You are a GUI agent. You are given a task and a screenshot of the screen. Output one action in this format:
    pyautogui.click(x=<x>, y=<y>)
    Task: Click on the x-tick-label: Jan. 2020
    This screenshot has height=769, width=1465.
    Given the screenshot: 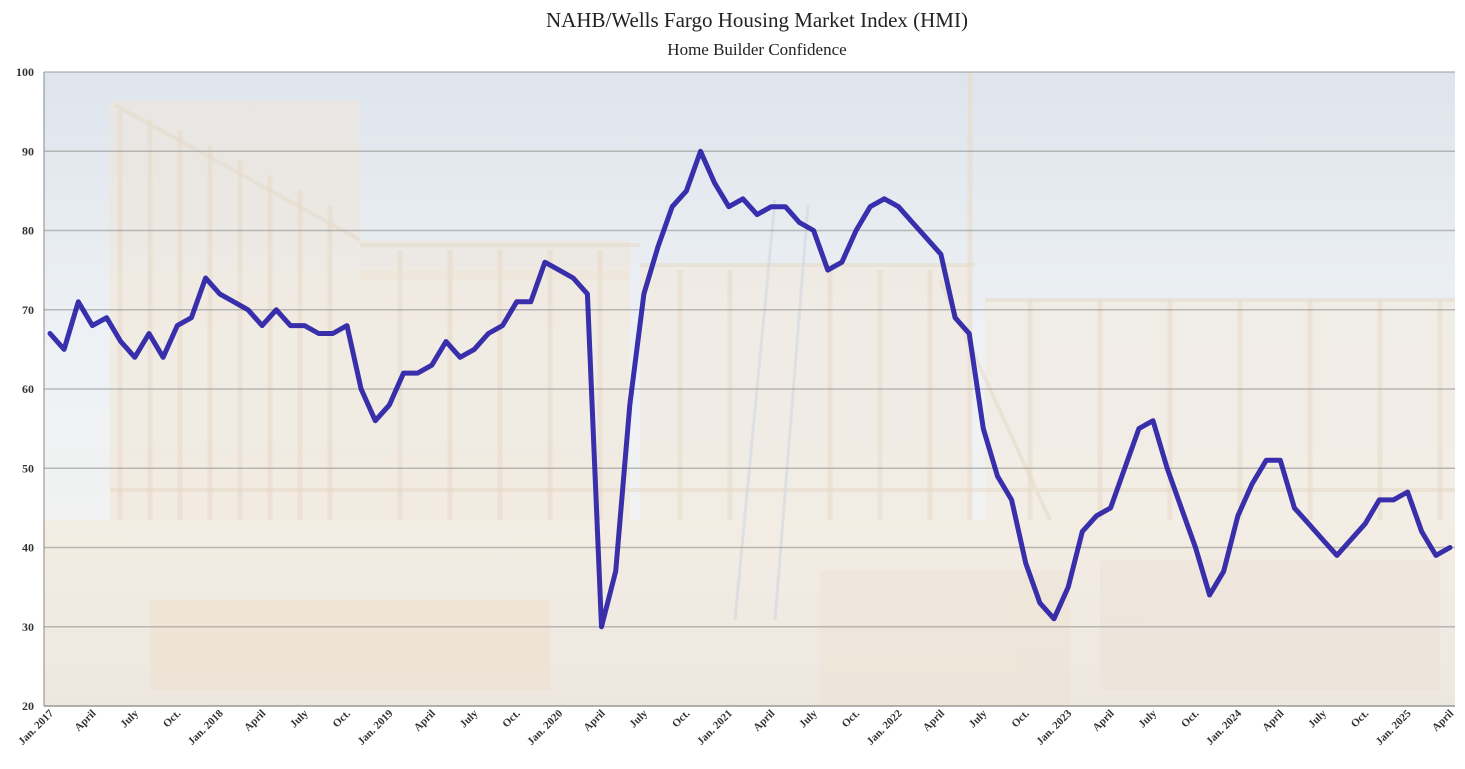 What is the action you would take?
    pyautogui.click(x=545, y=727)
    